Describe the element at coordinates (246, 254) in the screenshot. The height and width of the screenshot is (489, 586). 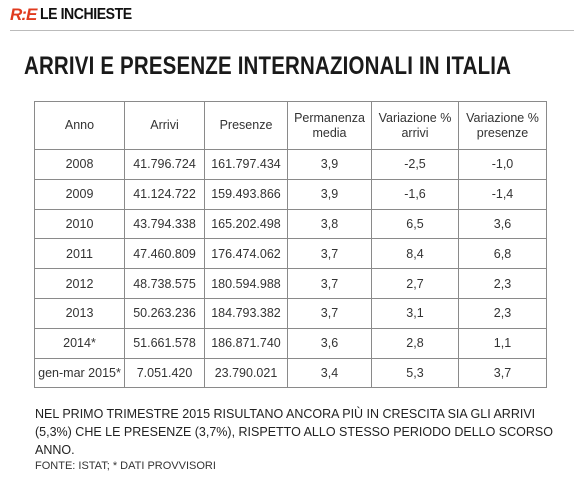
I see `table-cell: 176.474.062` at that location.